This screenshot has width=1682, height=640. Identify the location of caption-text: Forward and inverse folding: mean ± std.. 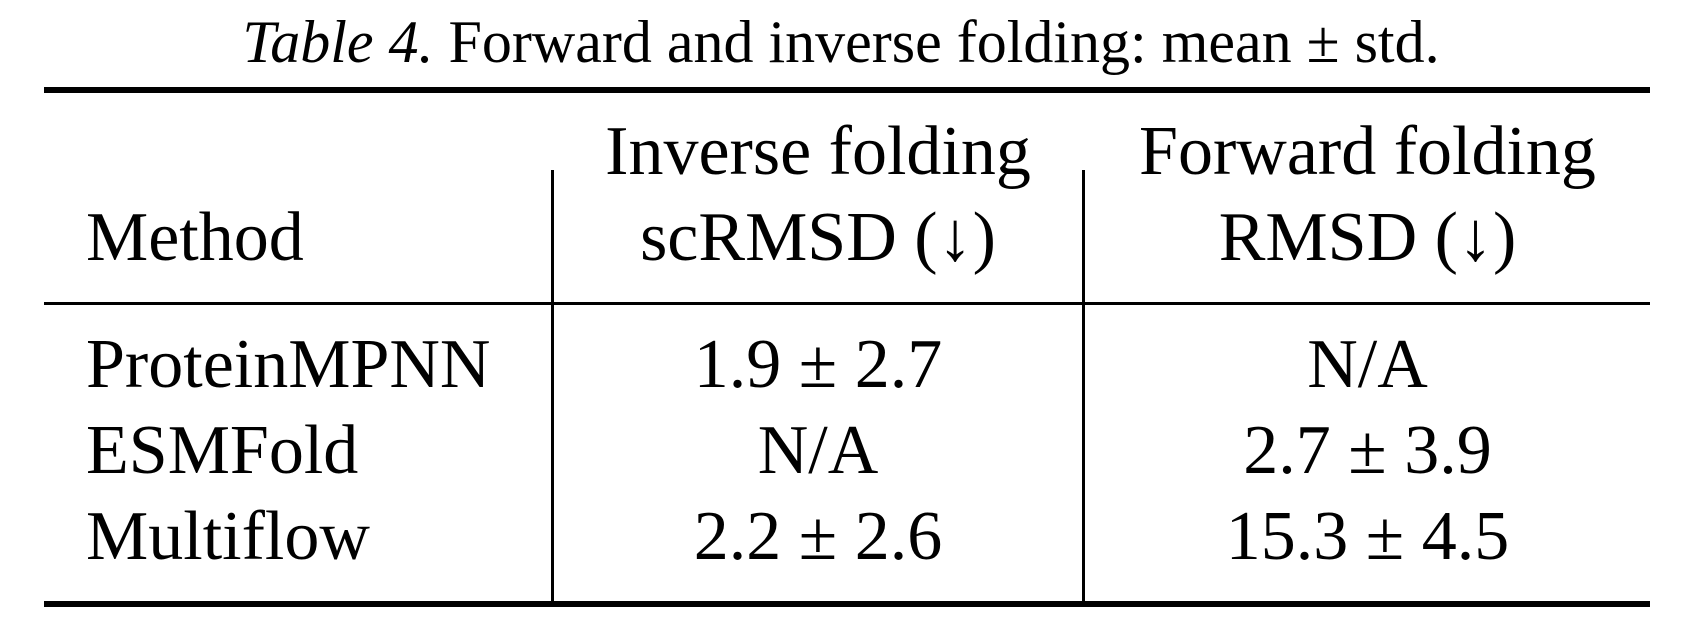
(944, 42).